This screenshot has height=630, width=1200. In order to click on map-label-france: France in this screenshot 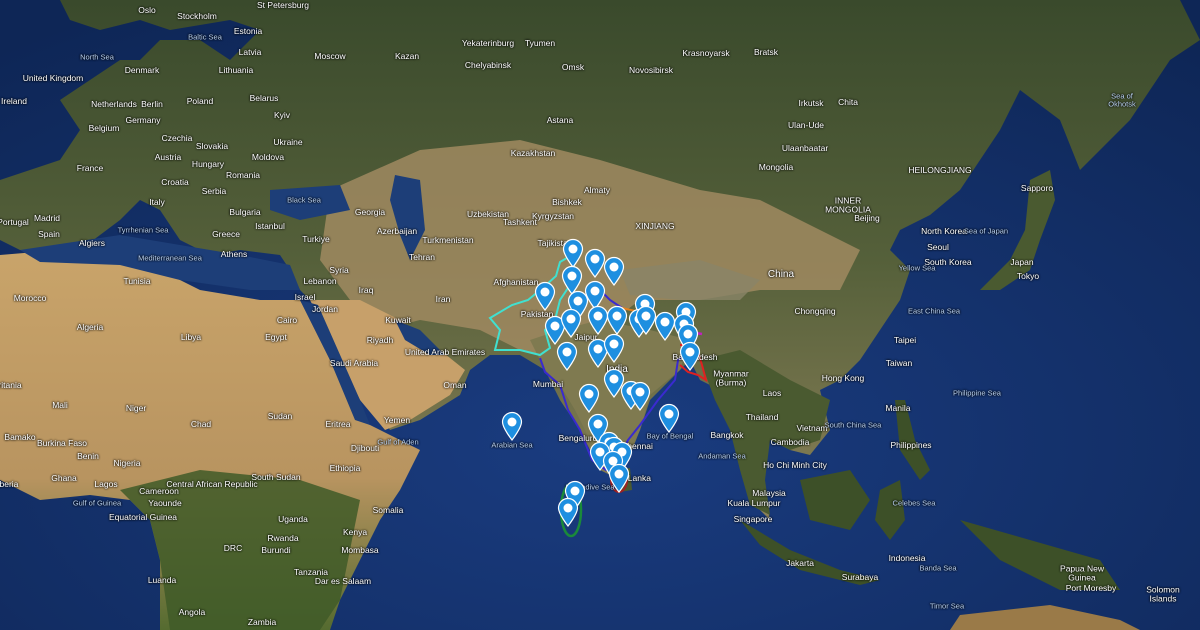, I will do `click(90, 167)`.